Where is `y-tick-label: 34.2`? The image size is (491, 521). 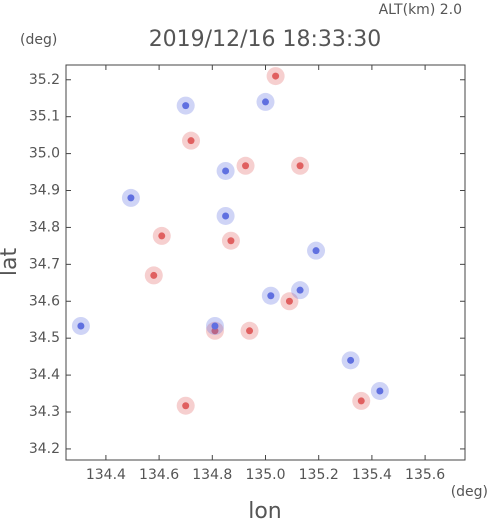
y-tick-label: 34.2 is located at coordinates (44, 449).